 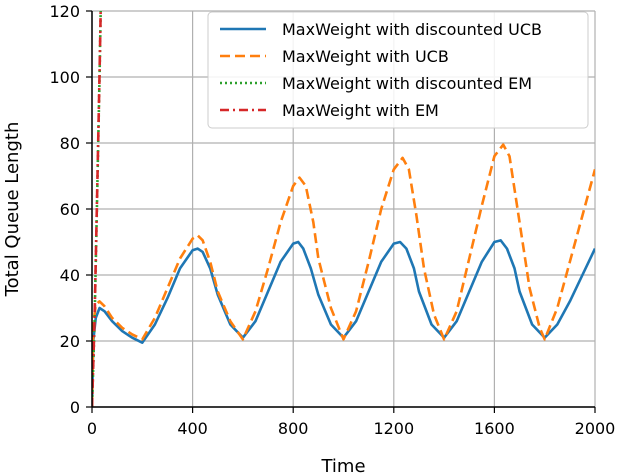 I want to click on y-tick-label: 100, so click(x=64, y=77).